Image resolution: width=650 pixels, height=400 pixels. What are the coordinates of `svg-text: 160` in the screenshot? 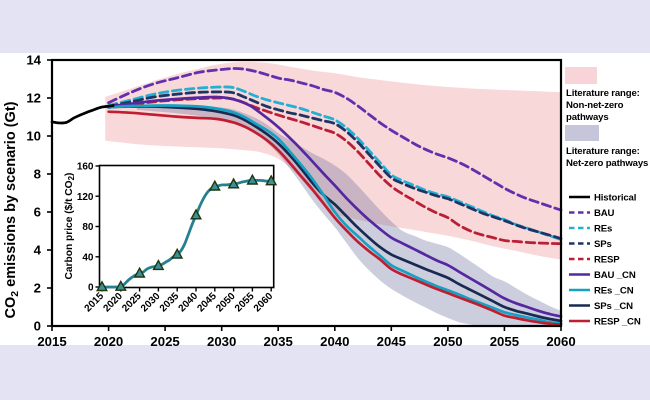 It's located at (85, 167).